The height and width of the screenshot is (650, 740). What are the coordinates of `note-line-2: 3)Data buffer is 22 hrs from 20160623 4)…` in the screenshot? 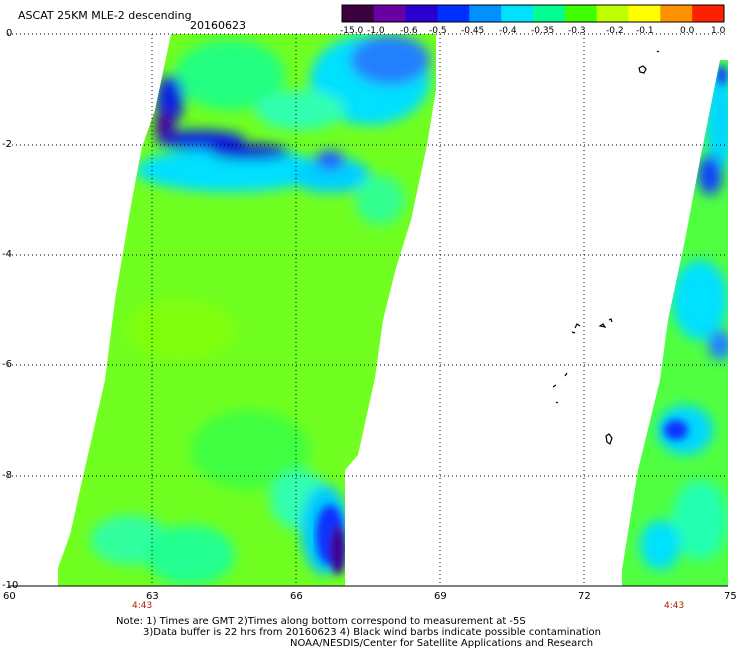 It's located at (372, 632).